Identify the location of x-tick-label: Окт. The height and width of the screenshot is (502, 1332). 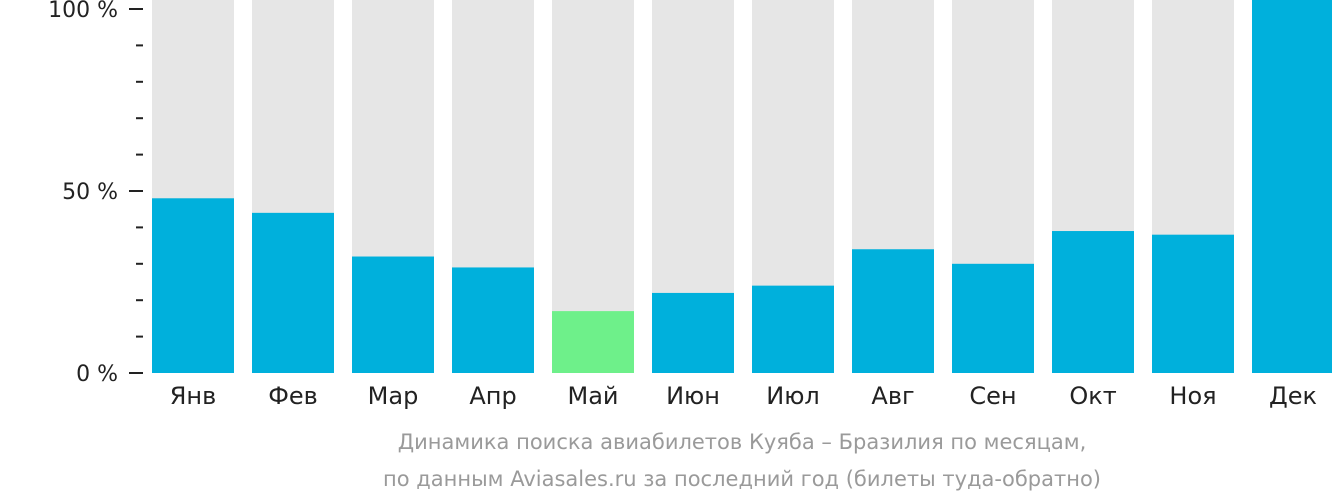
(1092, 396).